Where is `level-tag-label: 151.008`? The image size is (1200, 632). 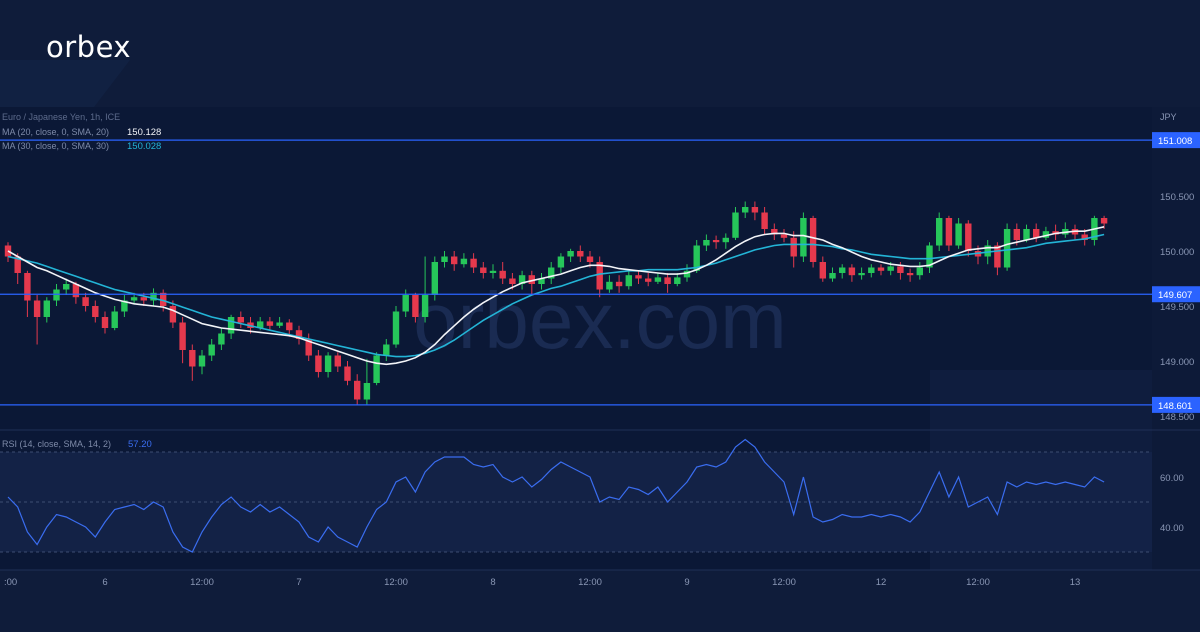
level-tag-label: 151.008 is located at coordinates (1175, 141).